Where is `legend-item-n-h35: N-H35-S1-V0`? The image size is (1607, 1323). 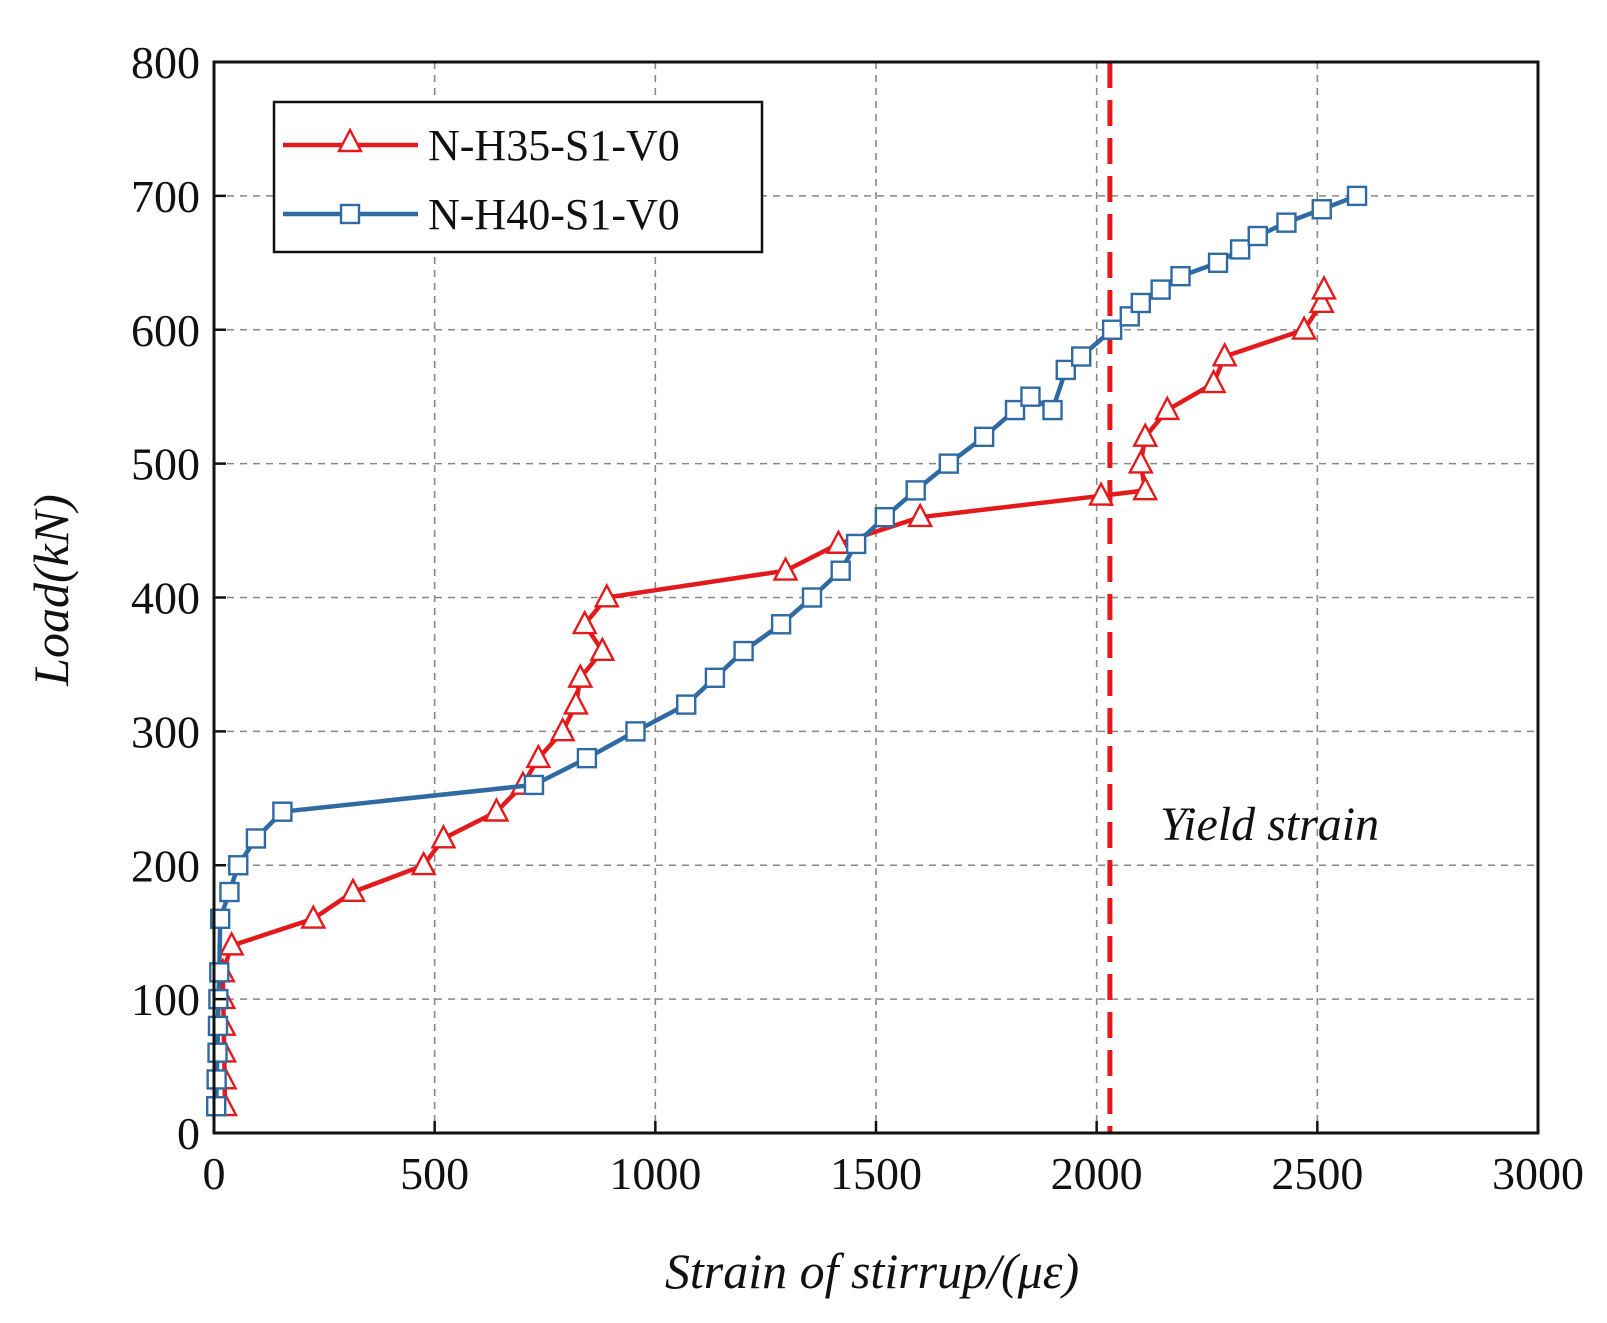
legend-item-n-h35: N-H35-S1-V0 is located at coordinates (481, 145).